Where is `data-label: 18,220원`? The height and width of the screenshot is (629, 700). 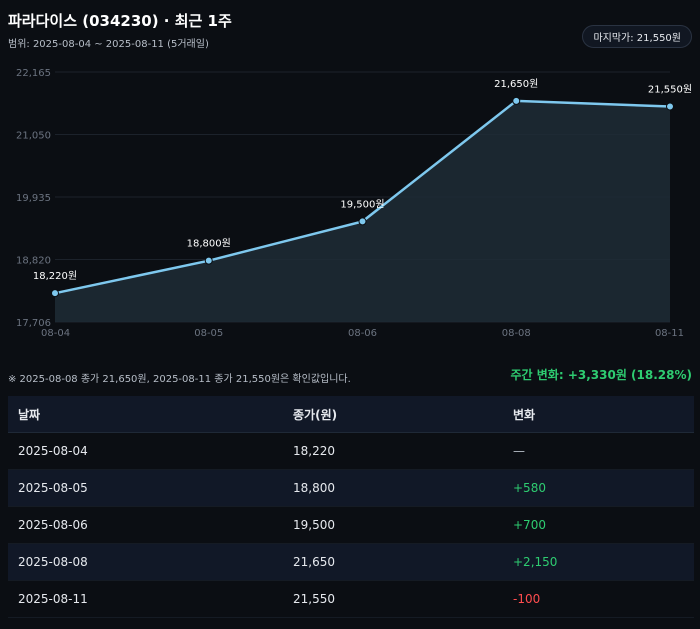
data-label: 18,220원 is located at coordinates (55, 276).